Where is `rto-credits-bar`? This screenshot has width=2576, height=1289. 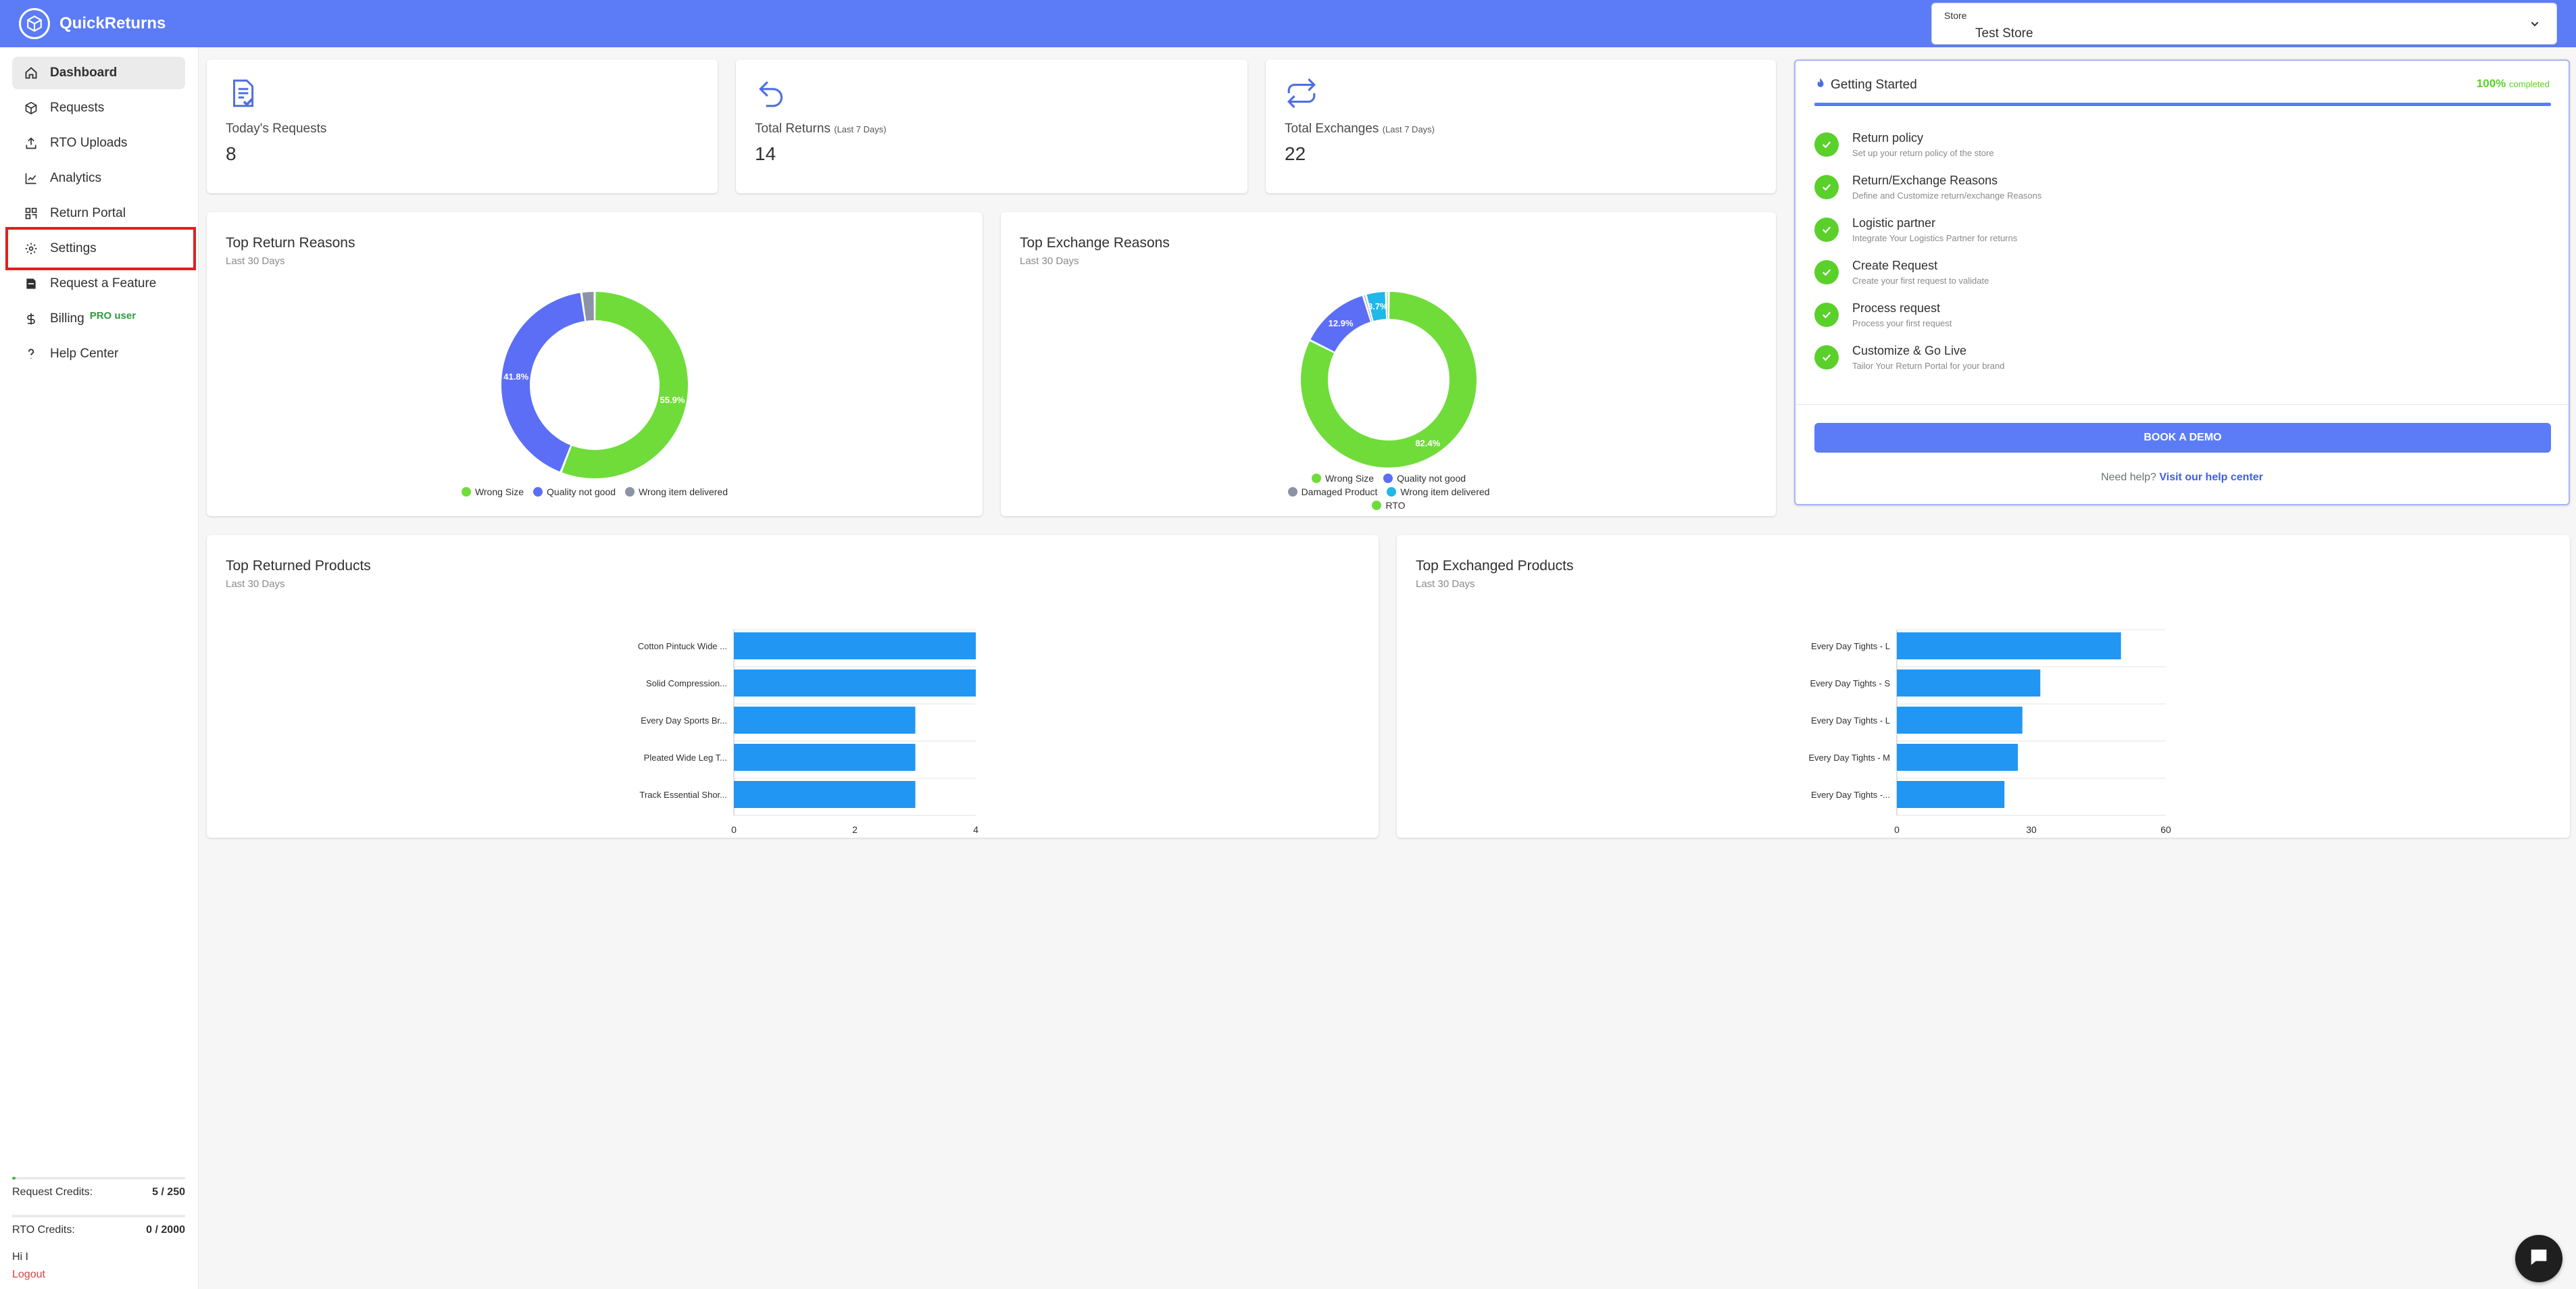
rto-credits-bar is located at coordinates (99, 1216).